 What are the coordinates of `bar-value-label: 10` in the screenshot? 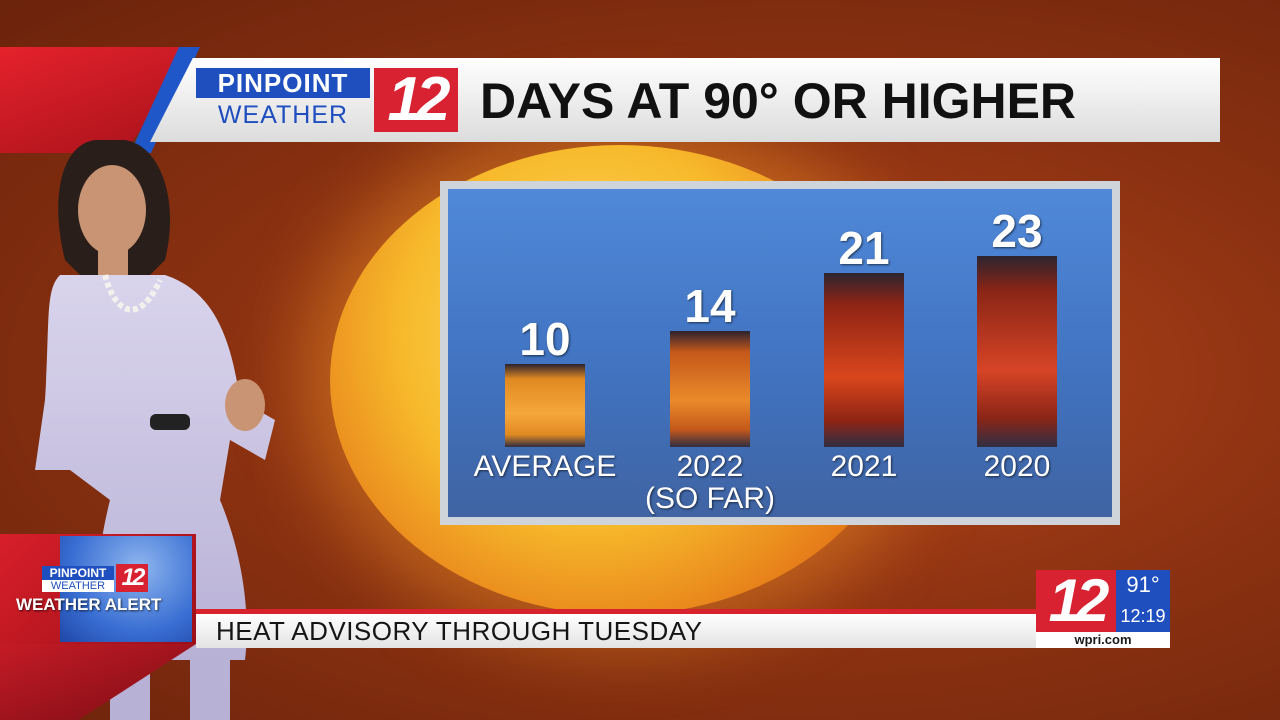 It's located at (545, 339).